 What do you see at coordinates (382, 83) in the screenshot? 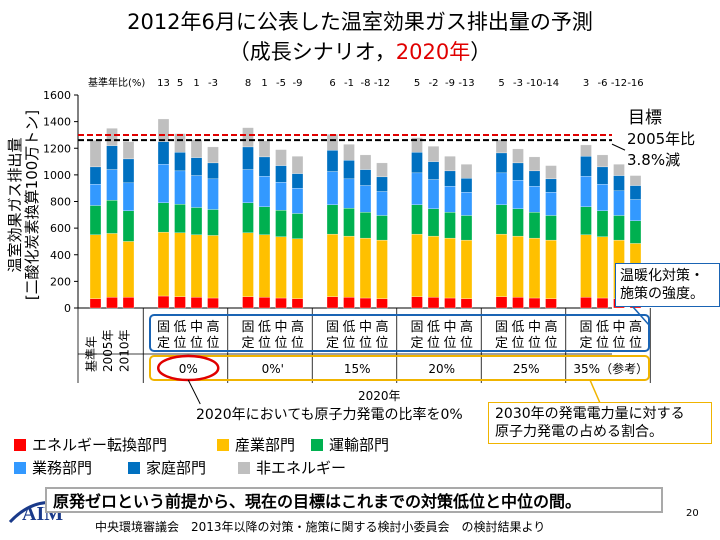
I see `ratio-label: -12` at bounding box center [382, 83].